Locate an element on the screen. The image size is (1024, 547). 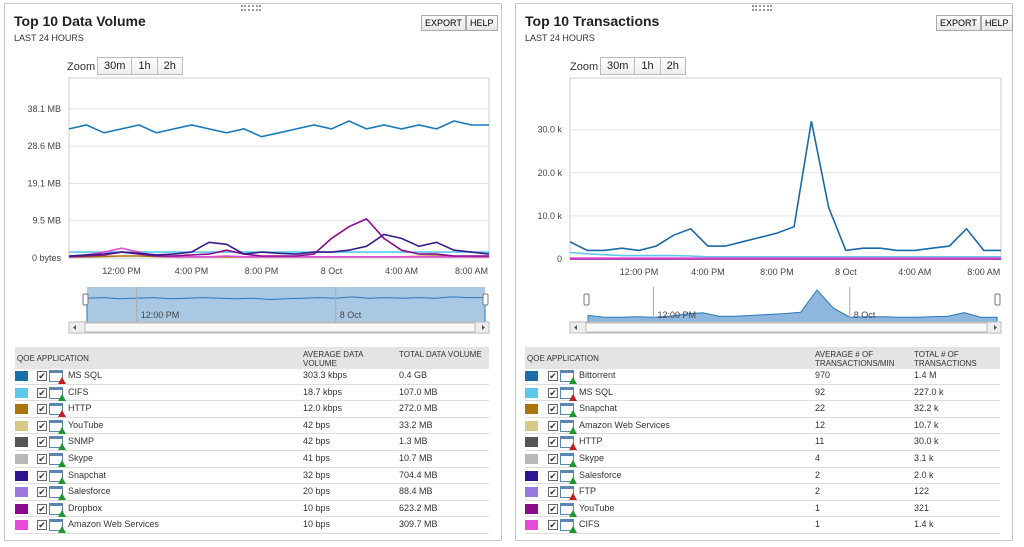
x-tick-label: 4:00 AM is located at coordinates (401, 271).